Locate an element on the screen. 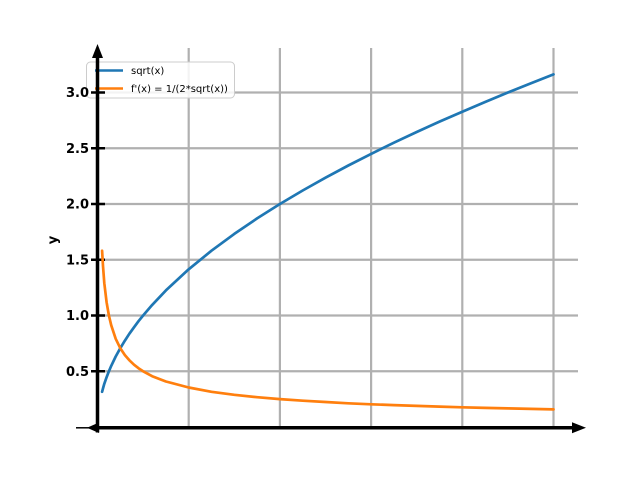 The width and height of the screenshot is (640, 480). x-axis-arrow-icon is located at coordinates (579, 428).